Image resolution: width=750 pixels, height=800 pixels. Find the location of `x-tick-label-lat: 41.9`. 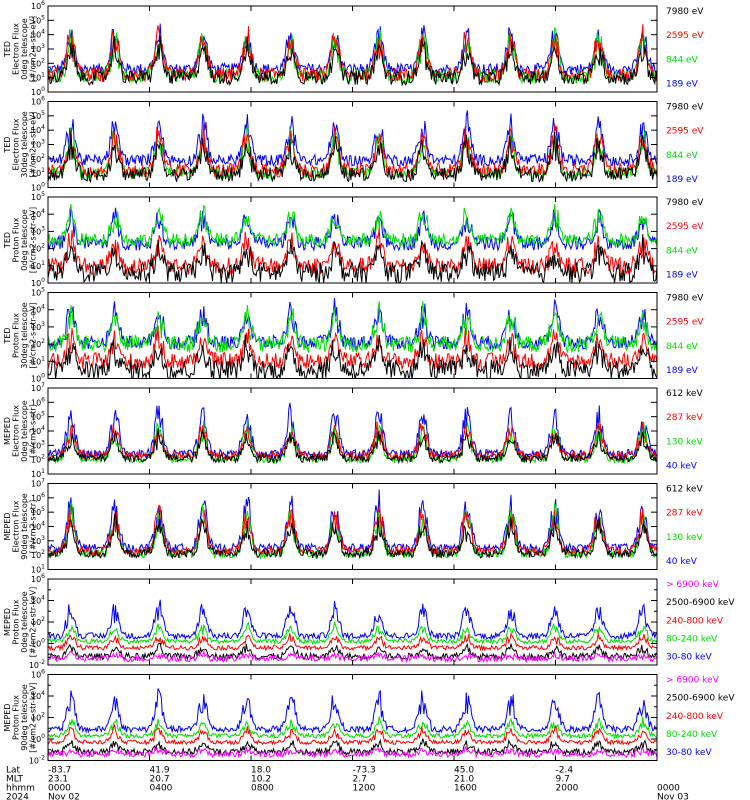

x-tick-label-lat: 41.9 is located at coordinates (160, 771).